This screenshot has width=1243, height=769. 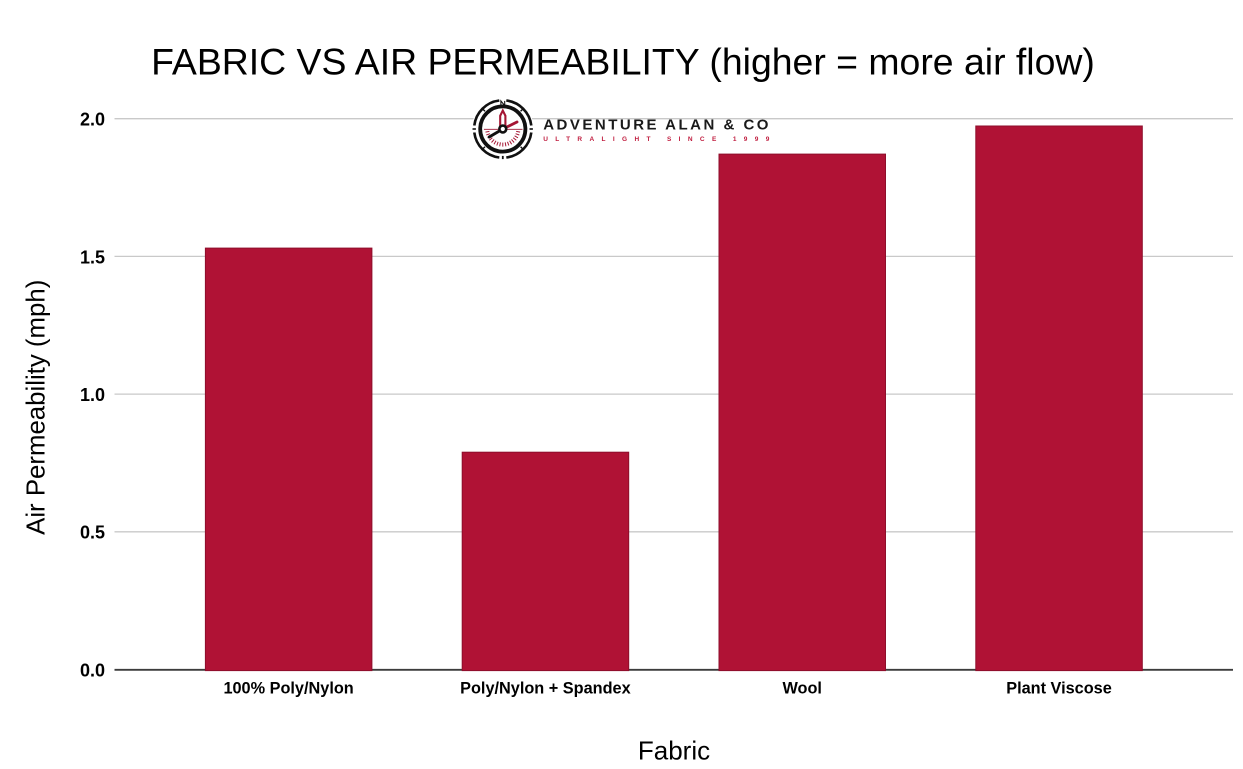 I want to click on svg-text: ADVENTURE ALAN & CO, so click(x=657, y=125).